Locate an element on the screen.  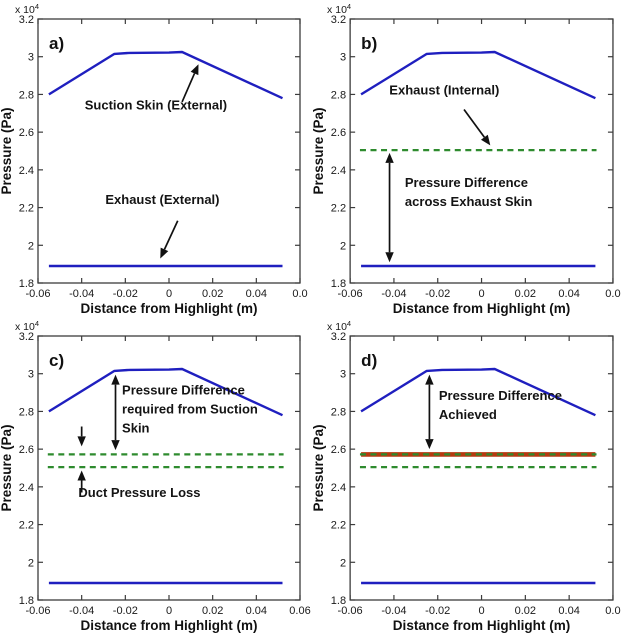
pressure-difference-achieved-label: Pressure Difference is located at coordinates (500, 395).